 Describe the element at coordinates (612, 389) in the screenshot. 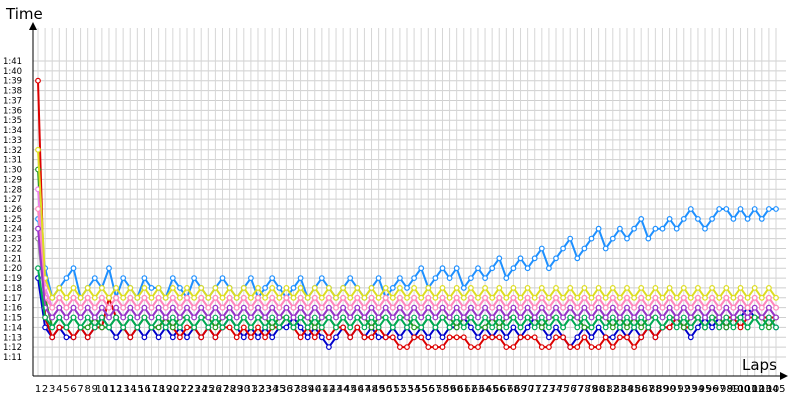

I see `x-tick-label: 82` at that location.